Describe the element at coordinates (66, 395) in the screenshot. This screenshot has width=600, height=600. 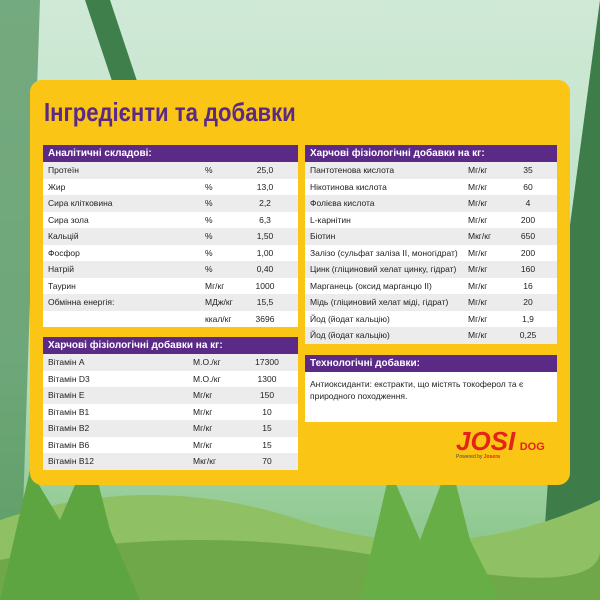
I see `row-name: Вітамін E` at that location.